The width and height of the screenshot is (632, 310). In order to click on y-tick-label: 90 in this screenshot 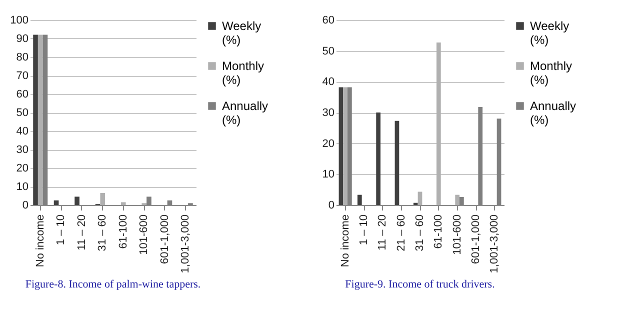, I will do `click(22, 39)`.